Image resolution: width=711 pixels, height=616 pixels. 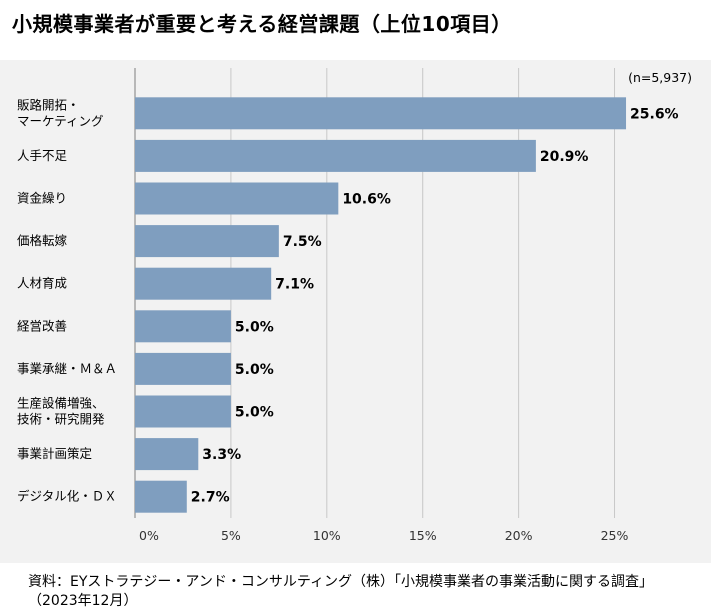 What do you see at coordinates (42, 240) in the screenshot?
I see `category-label: 価格転嫁` at bounding box center [42, 240].